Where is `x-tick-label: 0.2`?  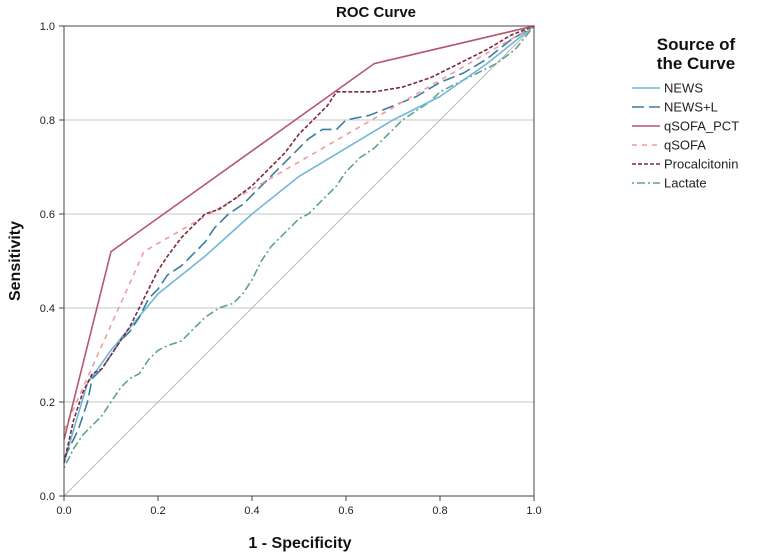 x-tick-label: 0.2 is located at coordinates (157, 511).